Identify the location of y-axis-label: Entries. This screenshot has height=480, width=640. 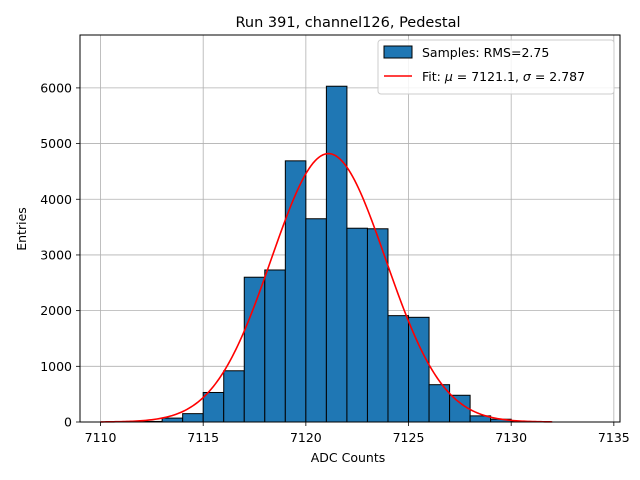
(21, 229).